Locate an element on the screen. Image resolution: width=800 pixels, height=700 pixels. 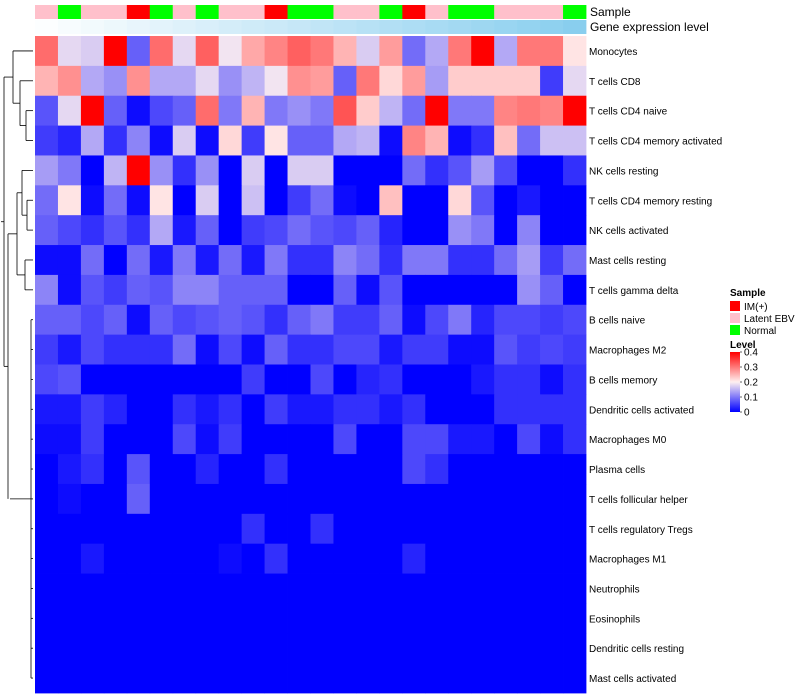
gene-expression-track-label: Gene expression level is located at coordinates (649, 27).